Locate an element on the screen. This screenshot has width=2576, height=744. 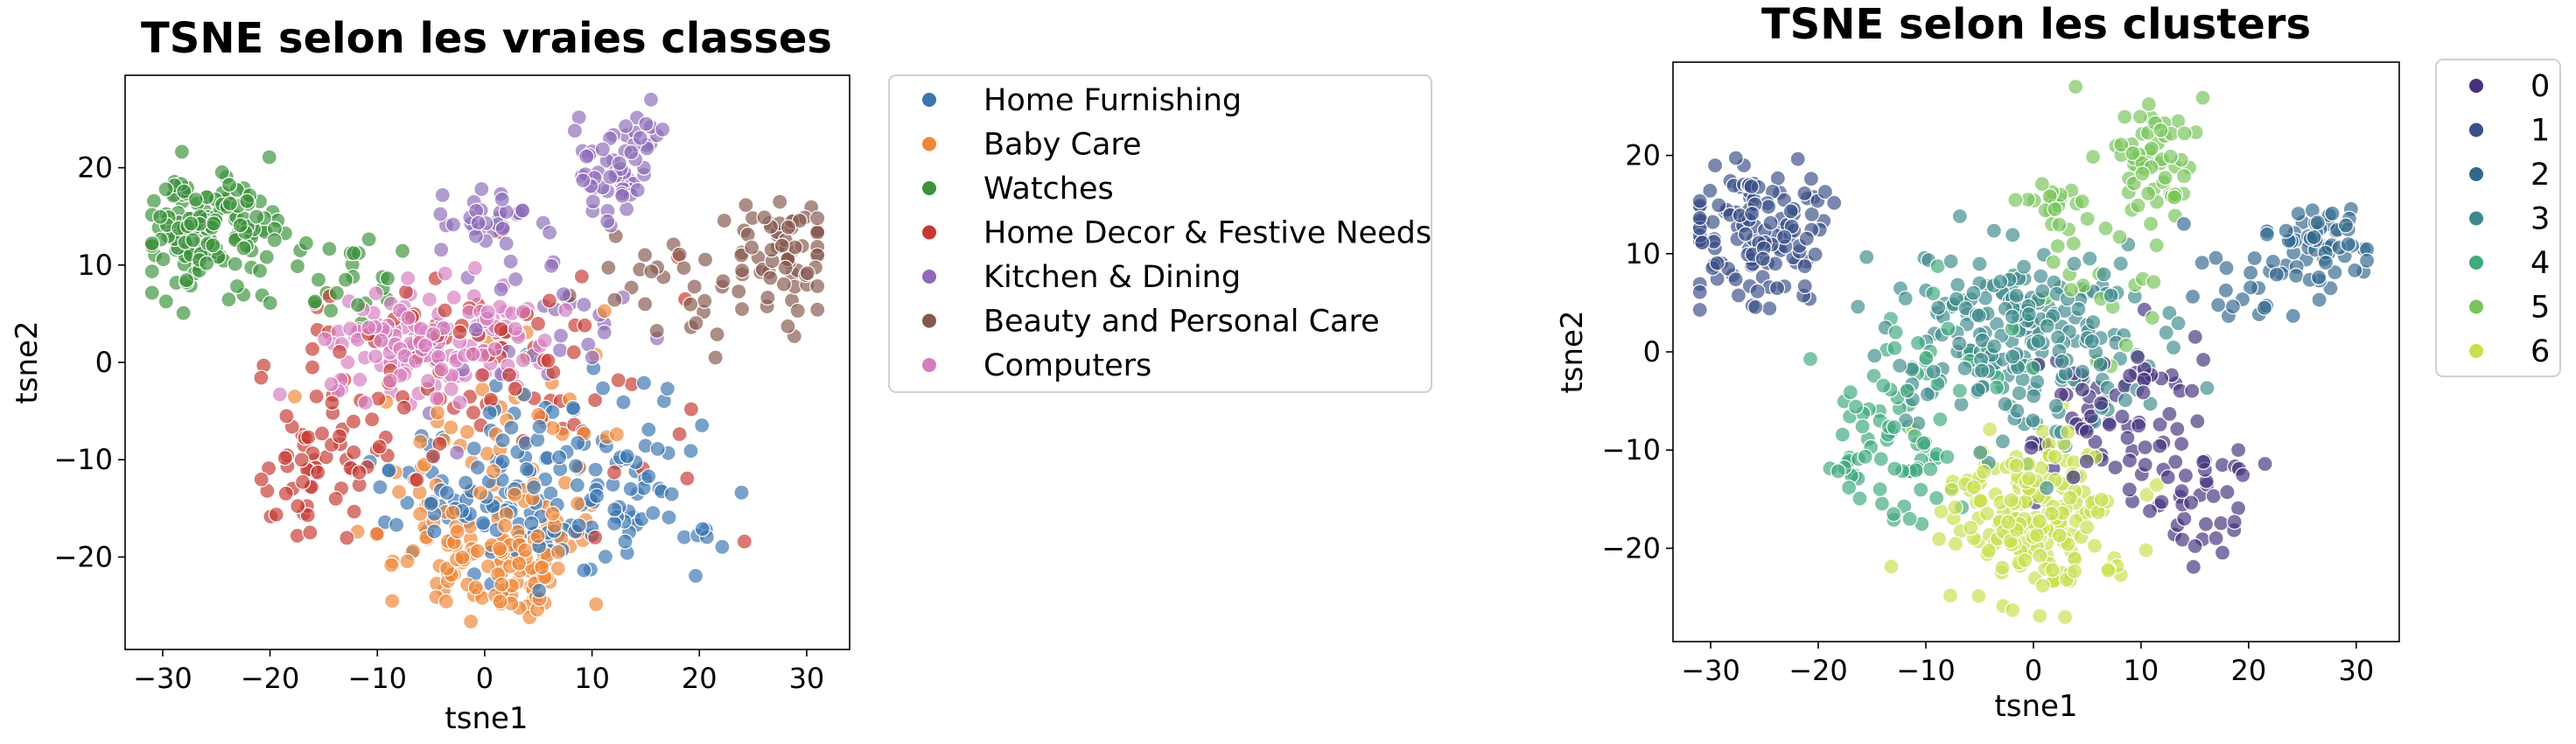
legend-label: 1 is located at coordinates (2540, 131).